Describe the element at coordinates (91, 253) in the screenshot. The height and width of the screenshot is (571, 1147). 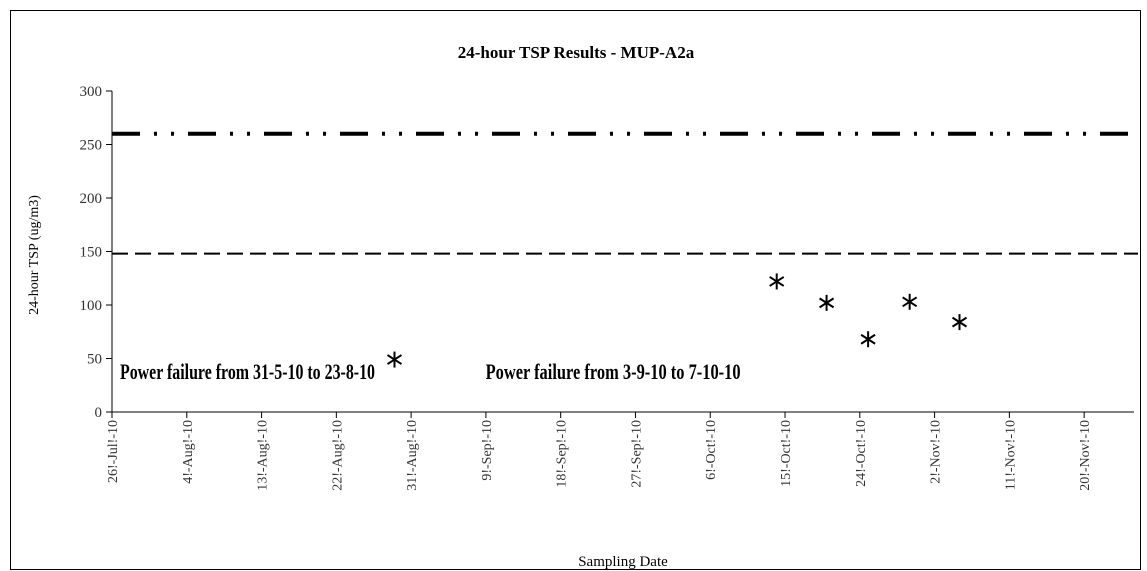
I see `y-tick-label: 150` at that location.